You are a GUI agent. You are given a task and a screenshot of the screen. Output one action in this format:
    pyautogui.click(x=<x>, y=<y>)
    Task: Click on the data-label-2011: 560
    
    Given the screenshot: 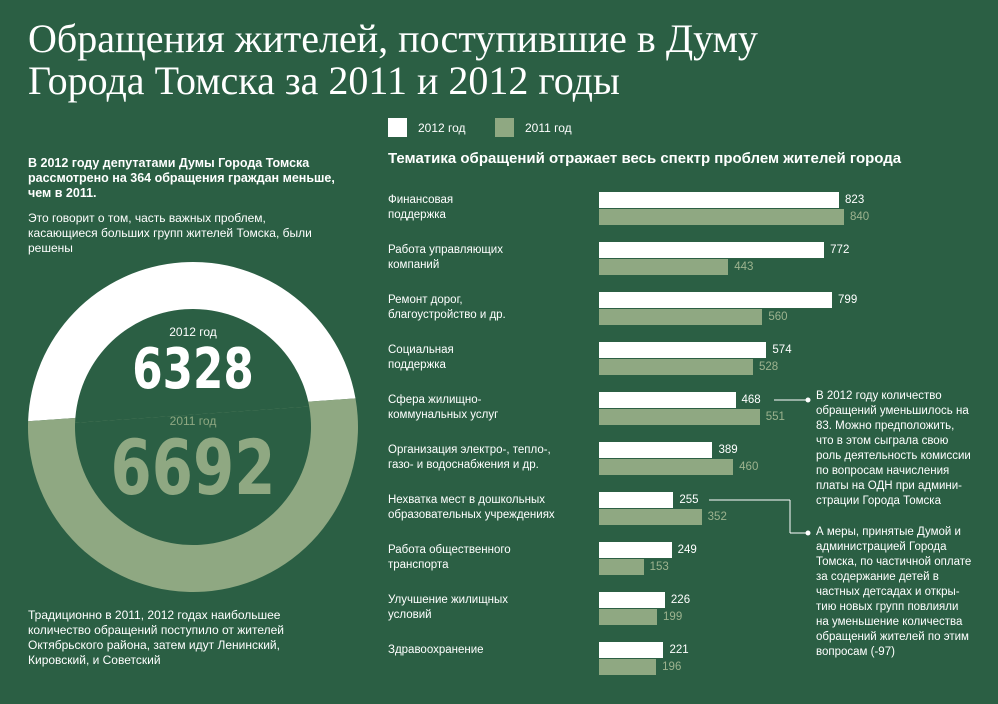 What is the action you would take?
    pyautogui.click(x=778, y=317)
    